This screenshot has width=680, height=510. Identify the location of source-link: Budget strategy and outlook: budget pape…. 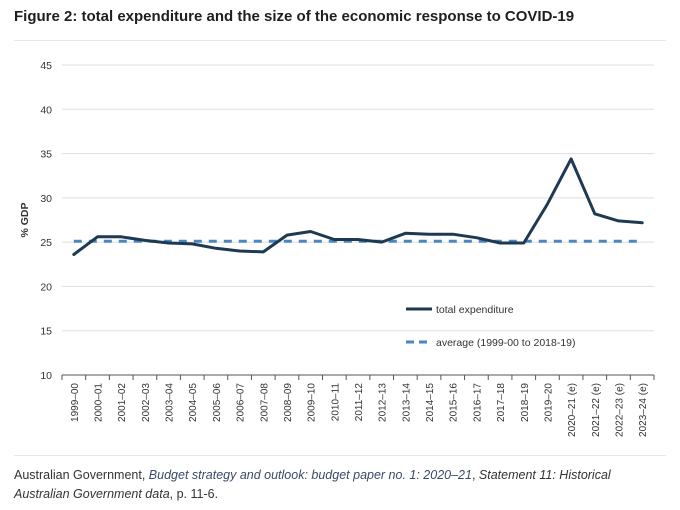
(310, 475).